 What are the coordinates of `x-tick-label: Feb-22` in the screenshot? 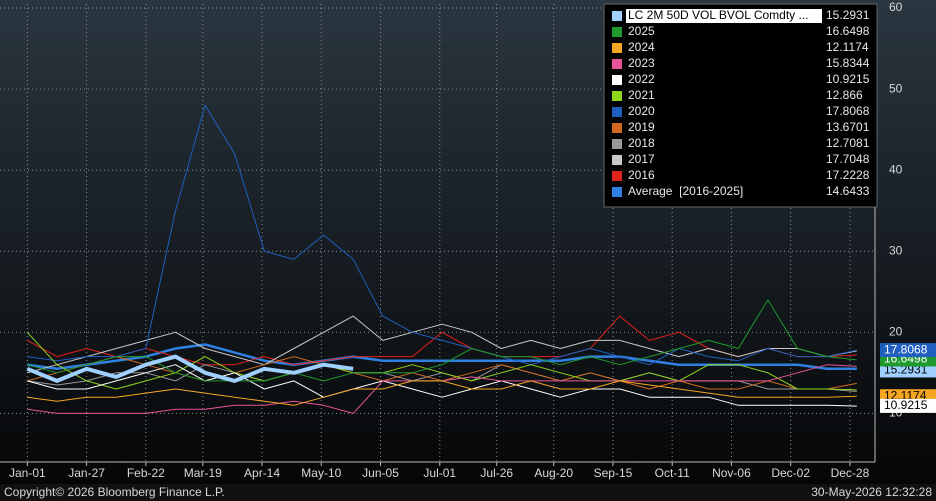 It's located at (146, 473).